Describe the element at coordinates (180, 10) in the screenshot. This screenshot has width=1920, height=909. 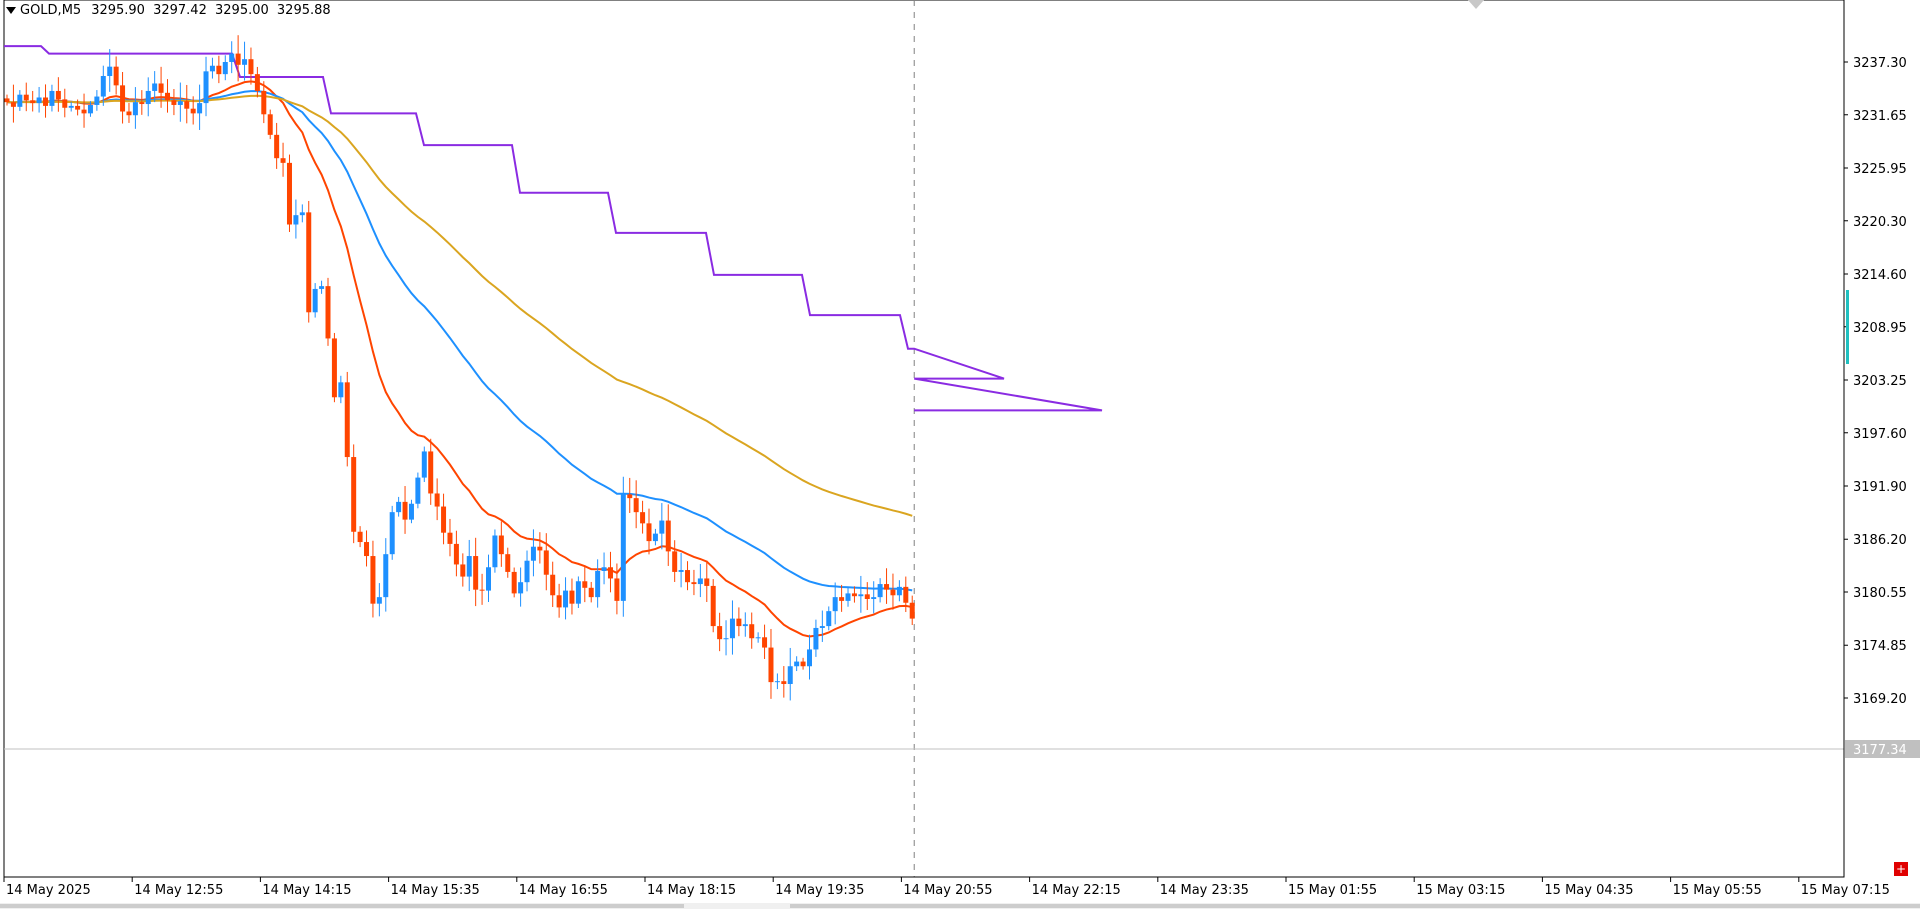
I see `high-value: 3297.42` at that location.